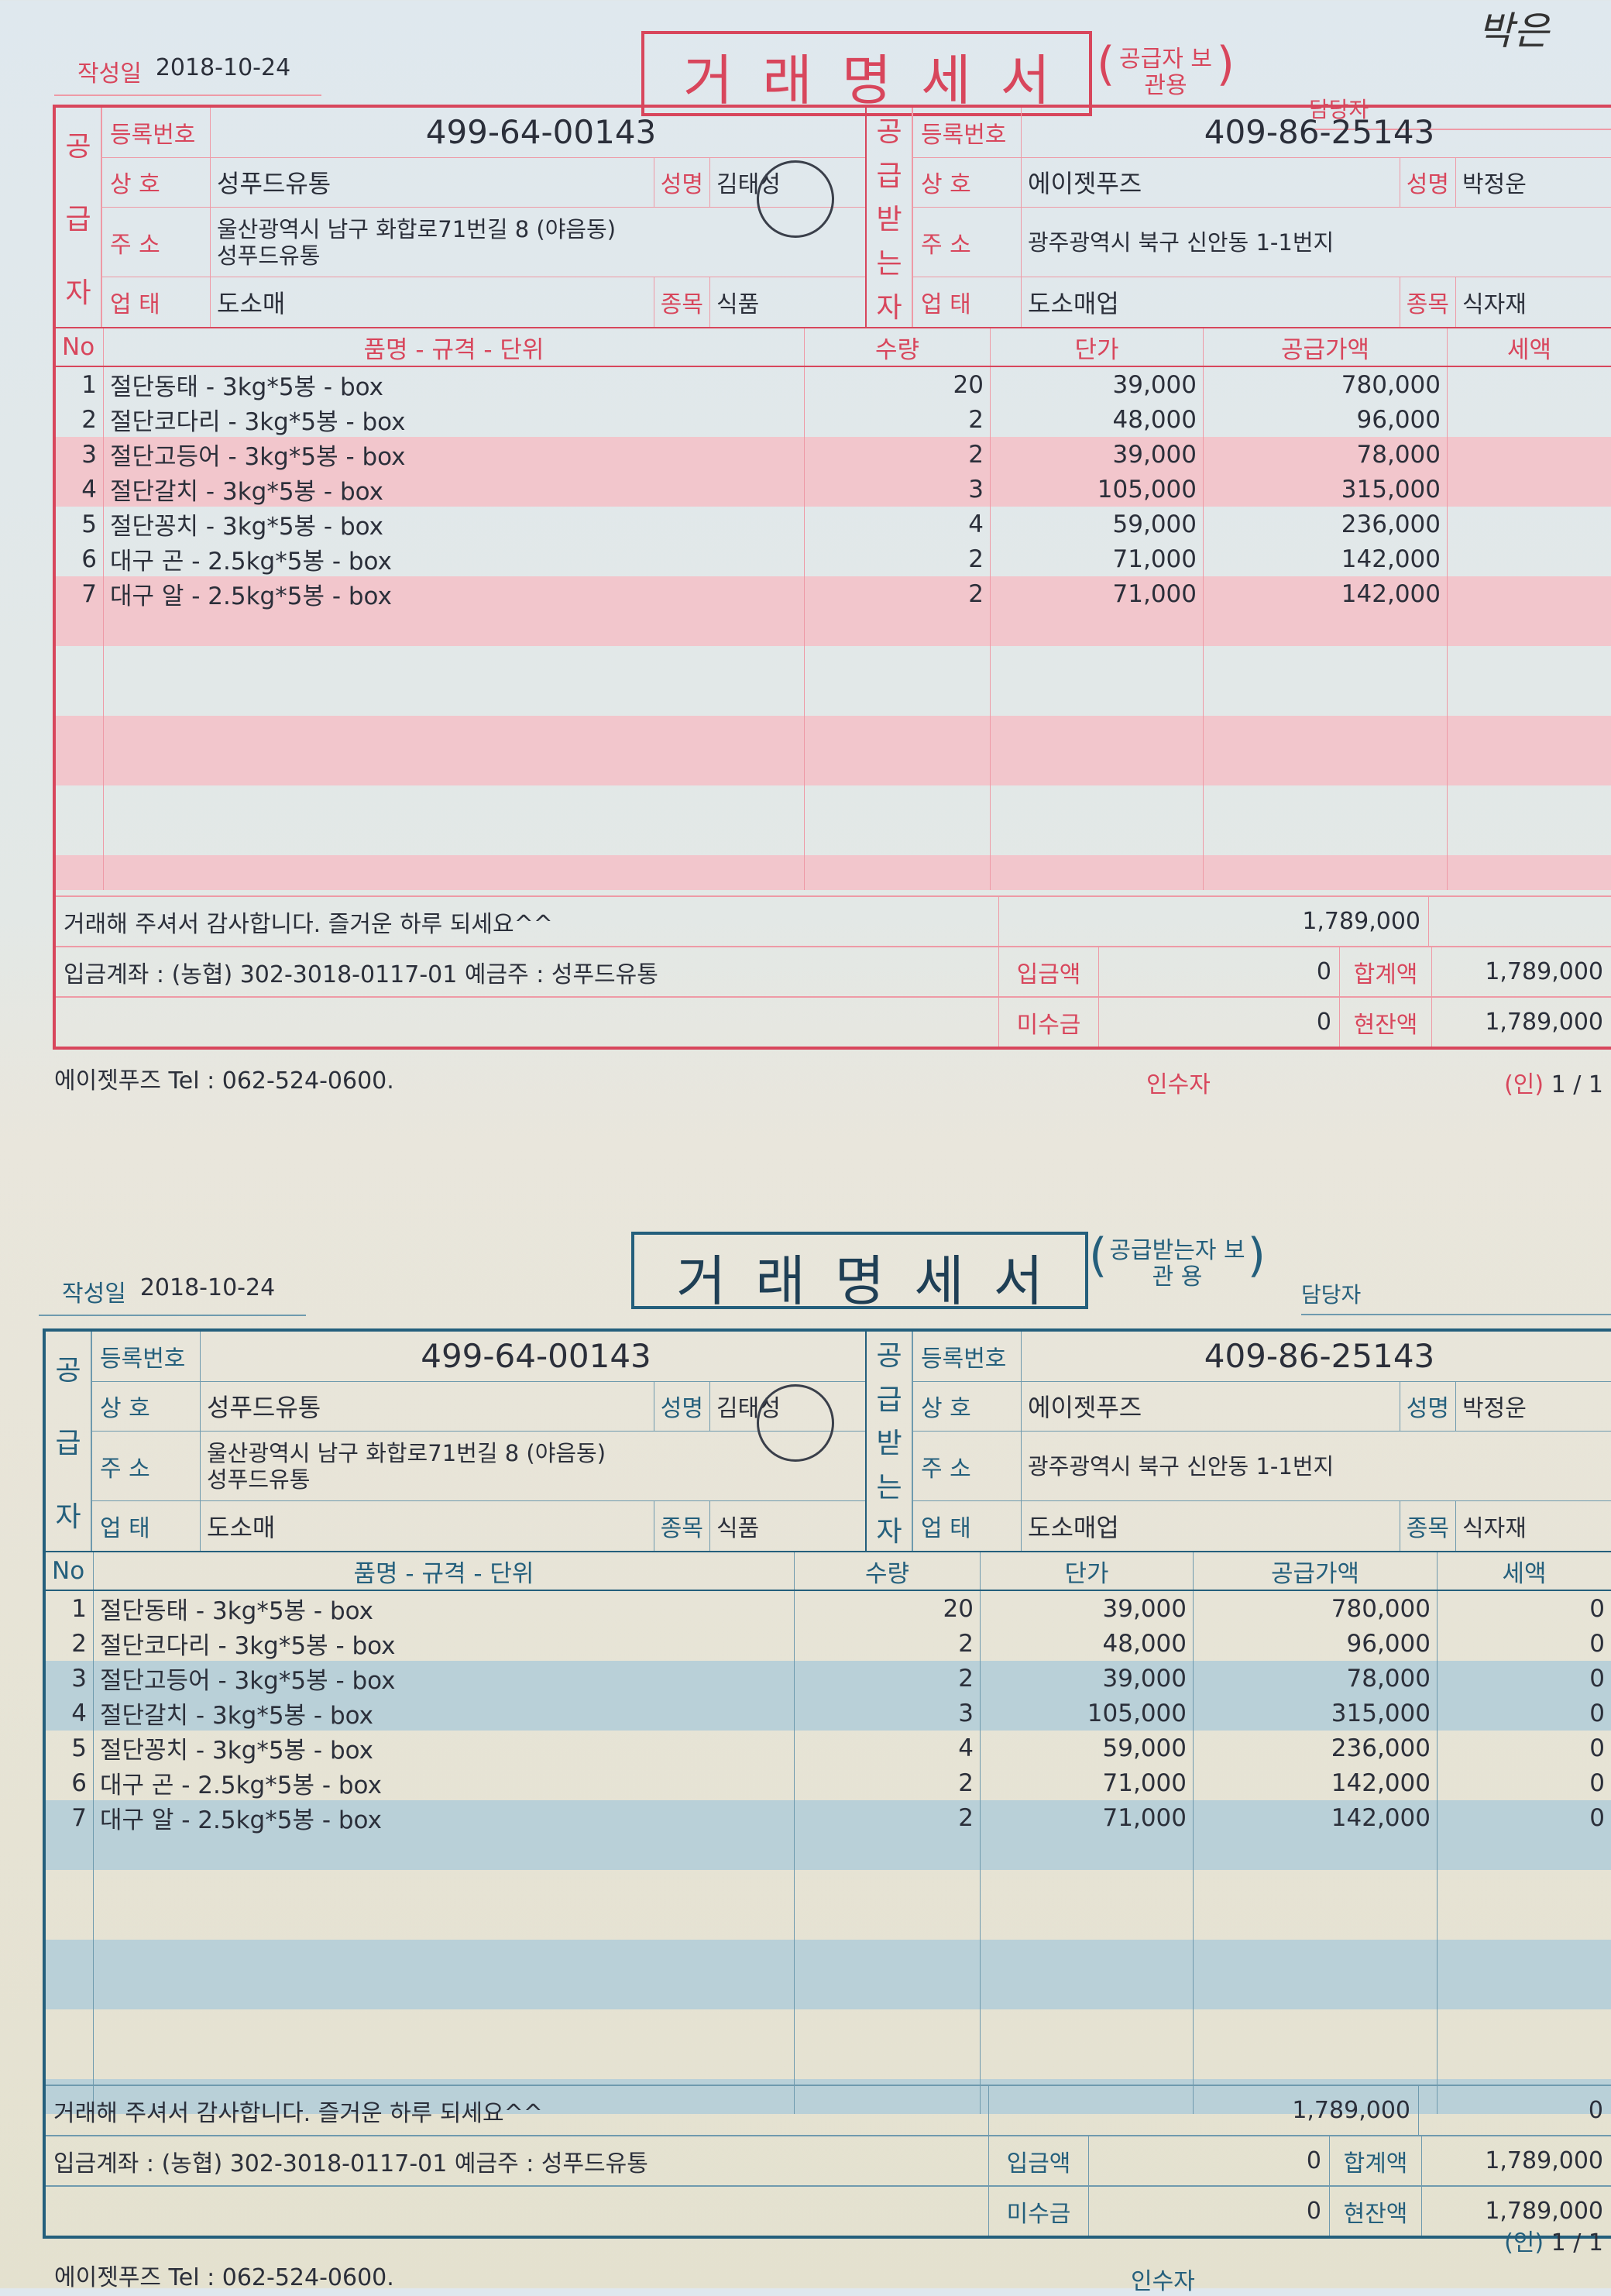 The width and height of the screenshot is (1611, 2296). Describe the element at coordinates (1427, 1526) in the screenshot. I see `business-item-label: 종목` at that location.